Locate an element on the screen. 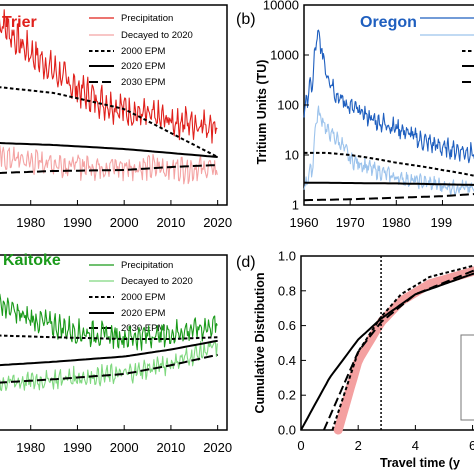 The width and height of the screenshot is (474, 474). y-tick-label: 10 is located at coordinates (292, 155).